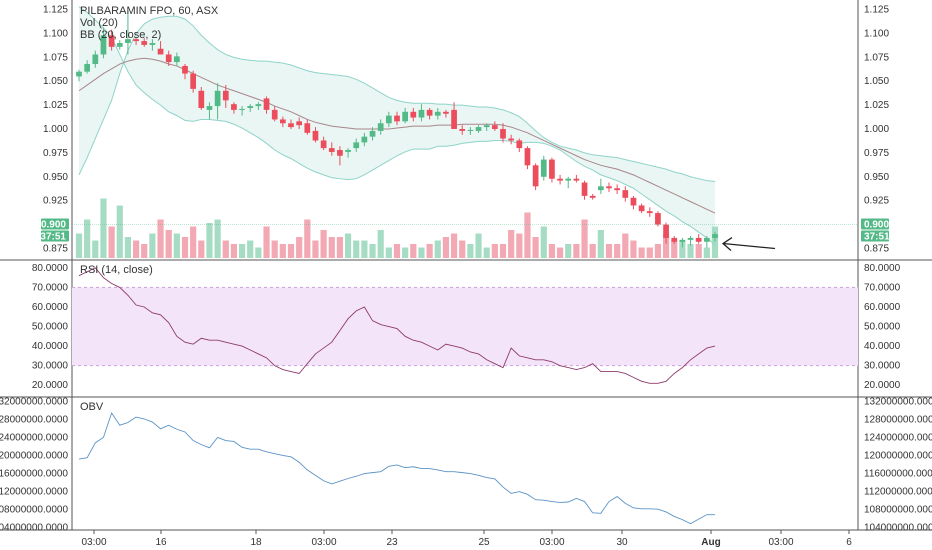  Describe the element at coordinates (876, 57) in the screenshot. I see `price-tick-right: 1.075` at that location.